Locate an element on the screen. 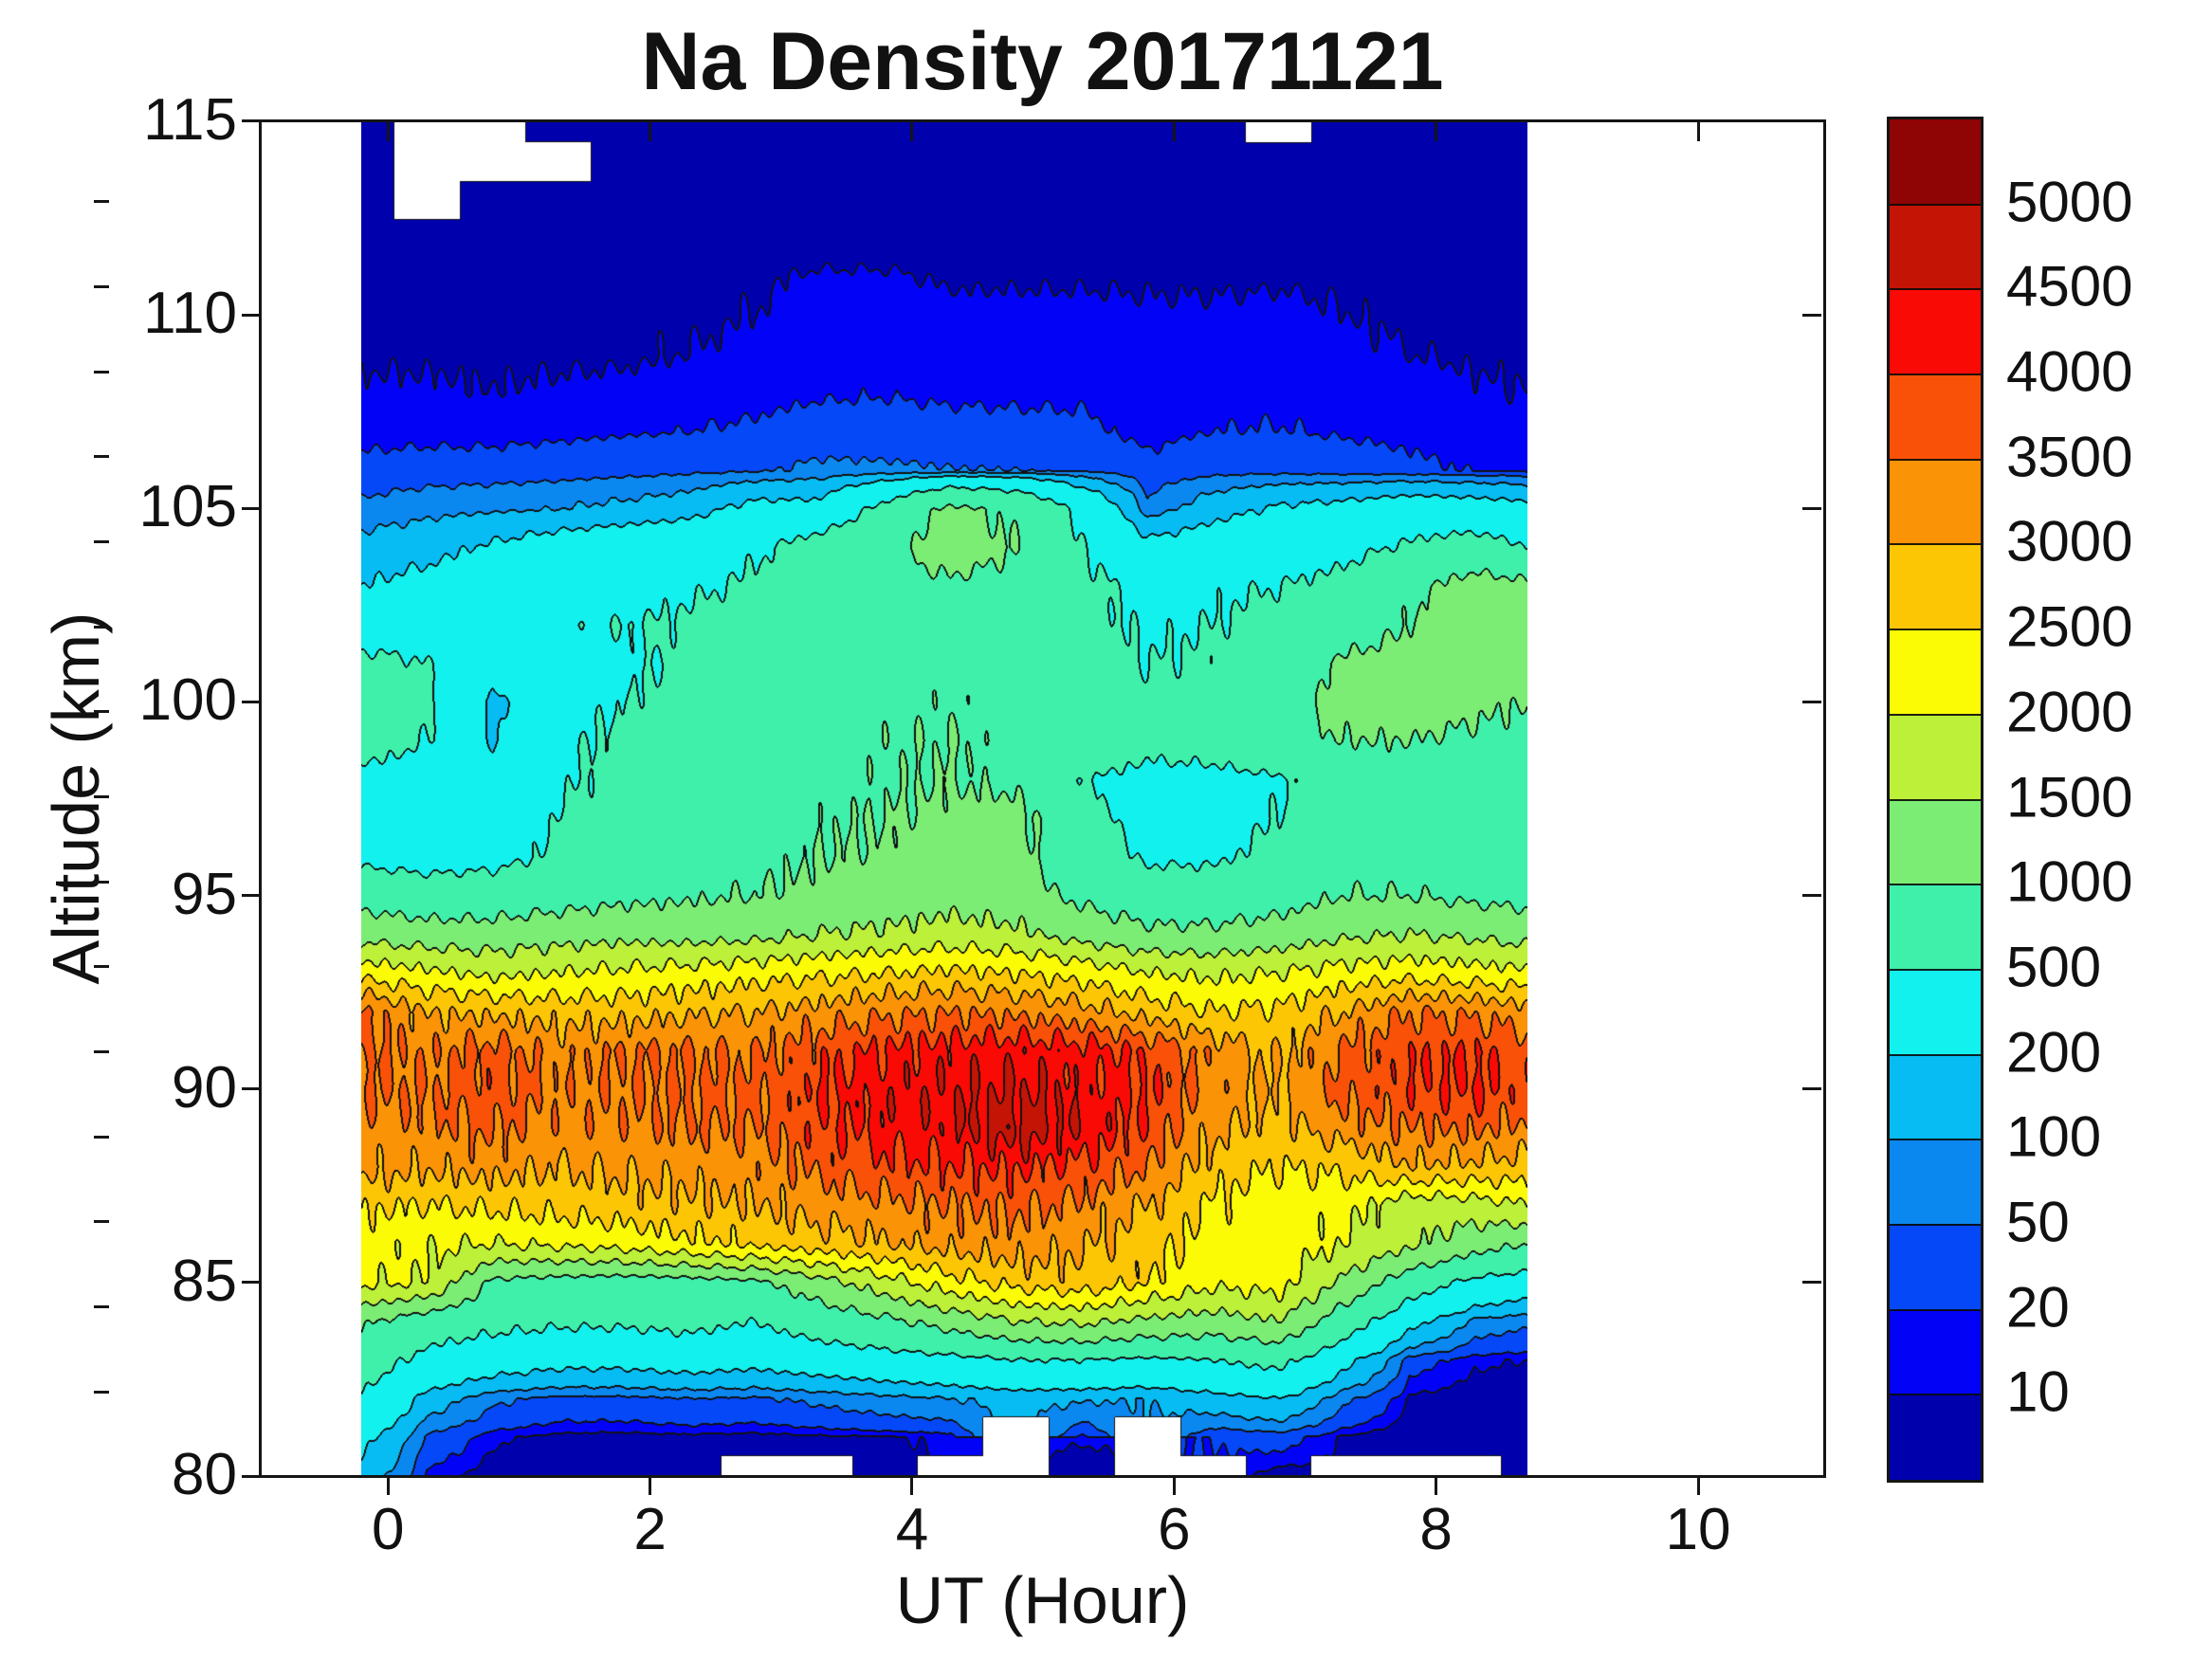  x-tick-label: 2 is located at coordinates (650, 1529).